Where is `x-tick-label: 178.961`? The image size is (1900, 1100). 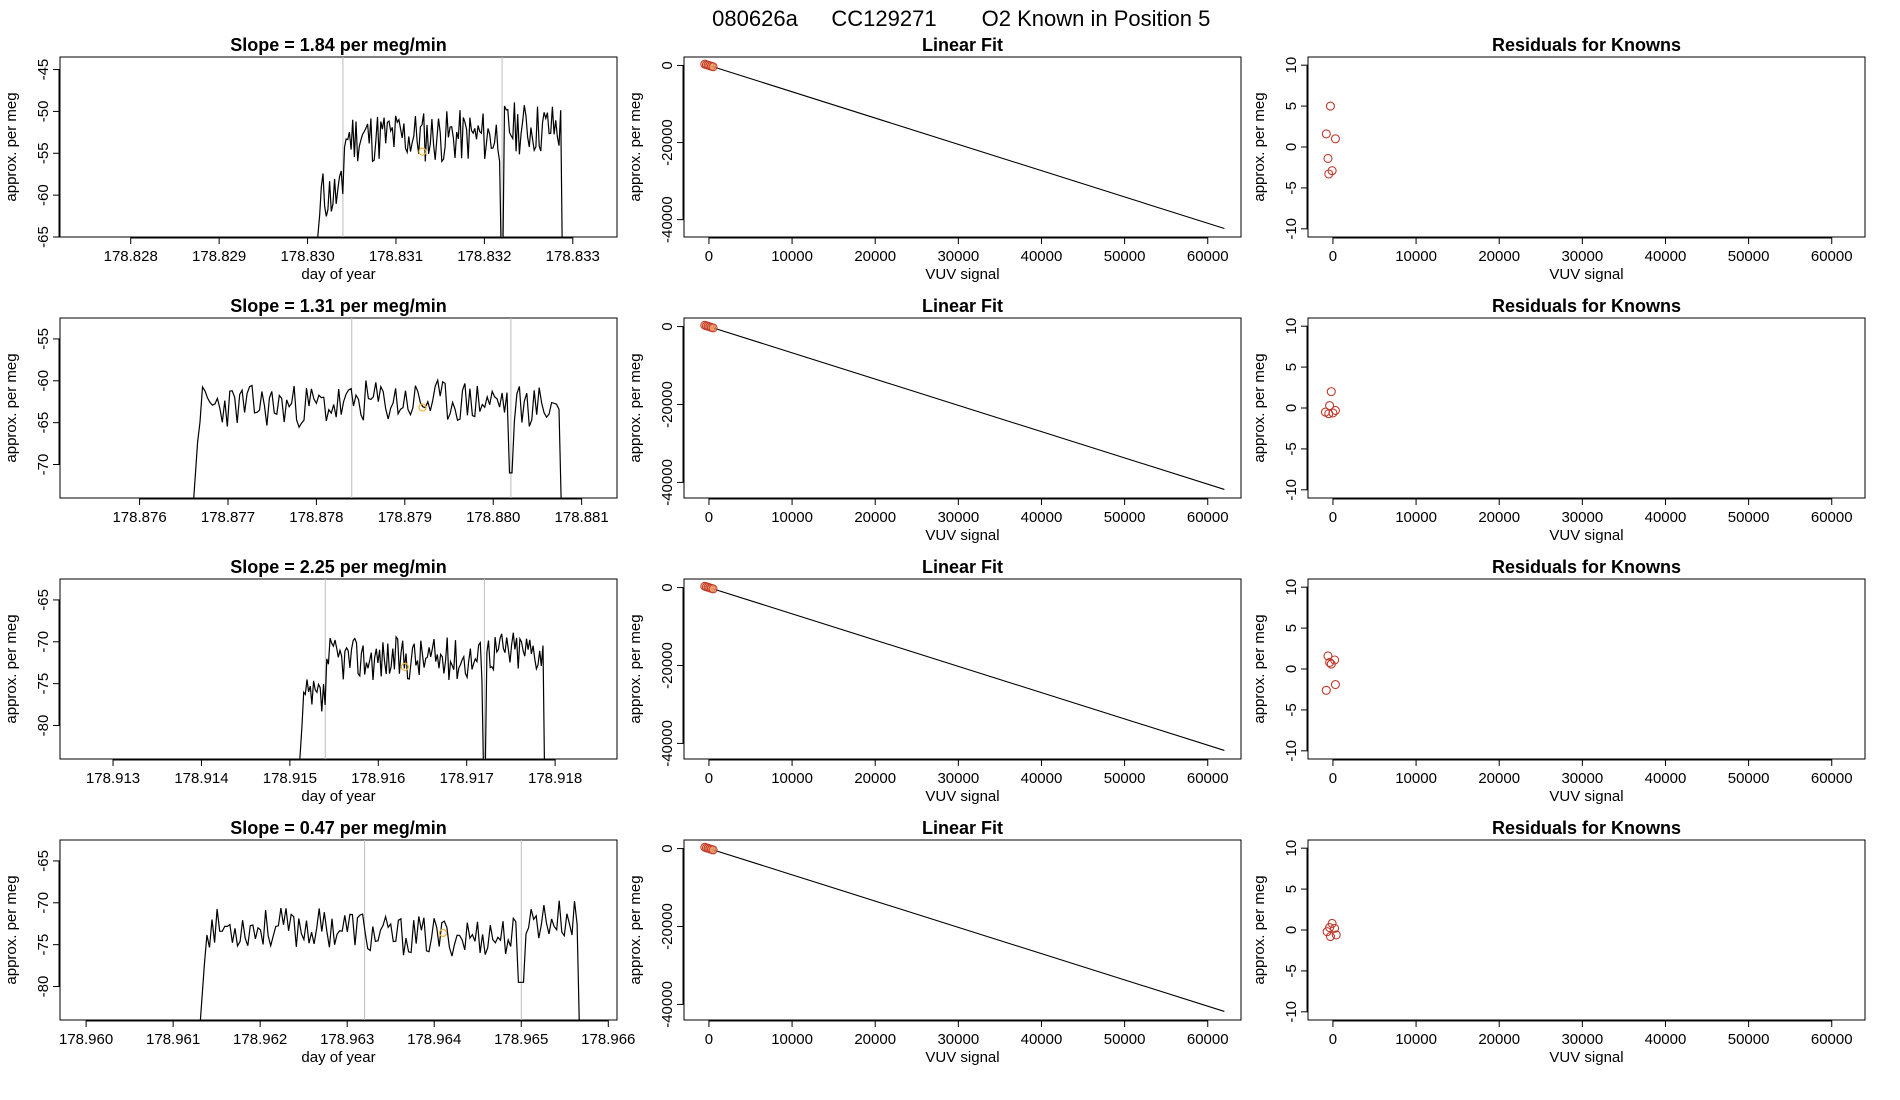
x-tick-label: 178.961 is located at coordinates (173, 1039).